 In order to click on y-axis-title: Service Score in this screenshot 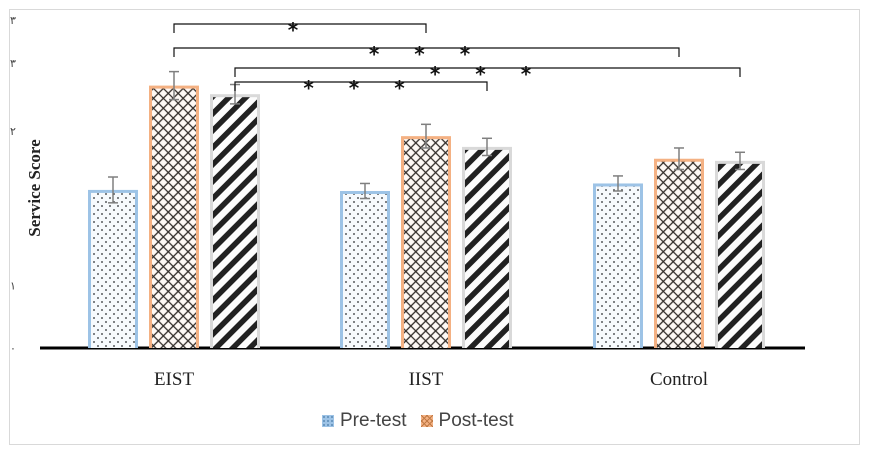, I will do `click(34, 188)`.